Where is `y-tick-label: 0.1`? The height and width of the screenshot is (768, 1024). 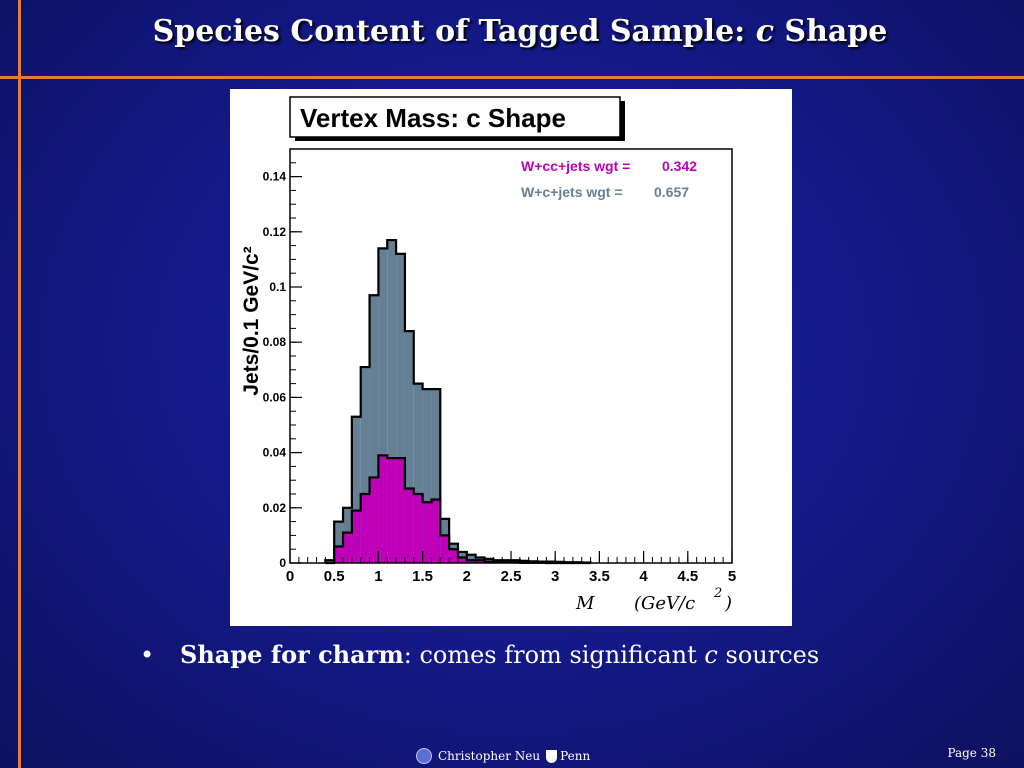 y-tick-label: 0.1 is located at coordinates (277, 287).